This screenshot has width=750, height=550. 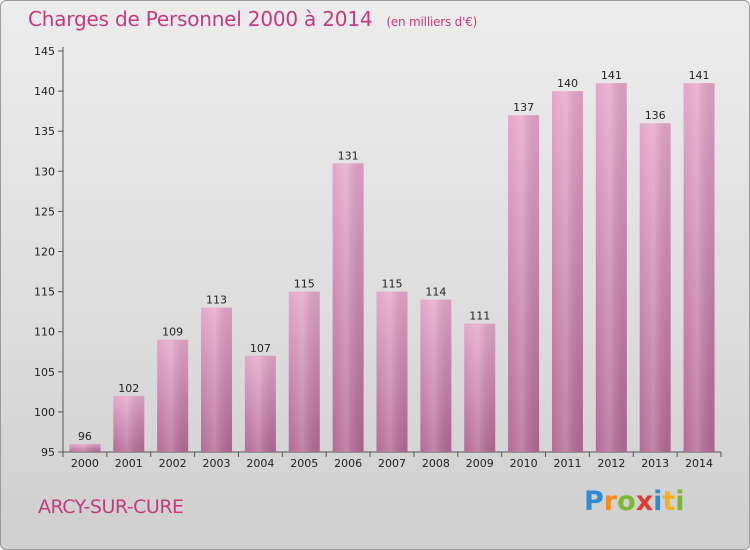 I want to click on data-label: 109, so click(x=172, y=332).